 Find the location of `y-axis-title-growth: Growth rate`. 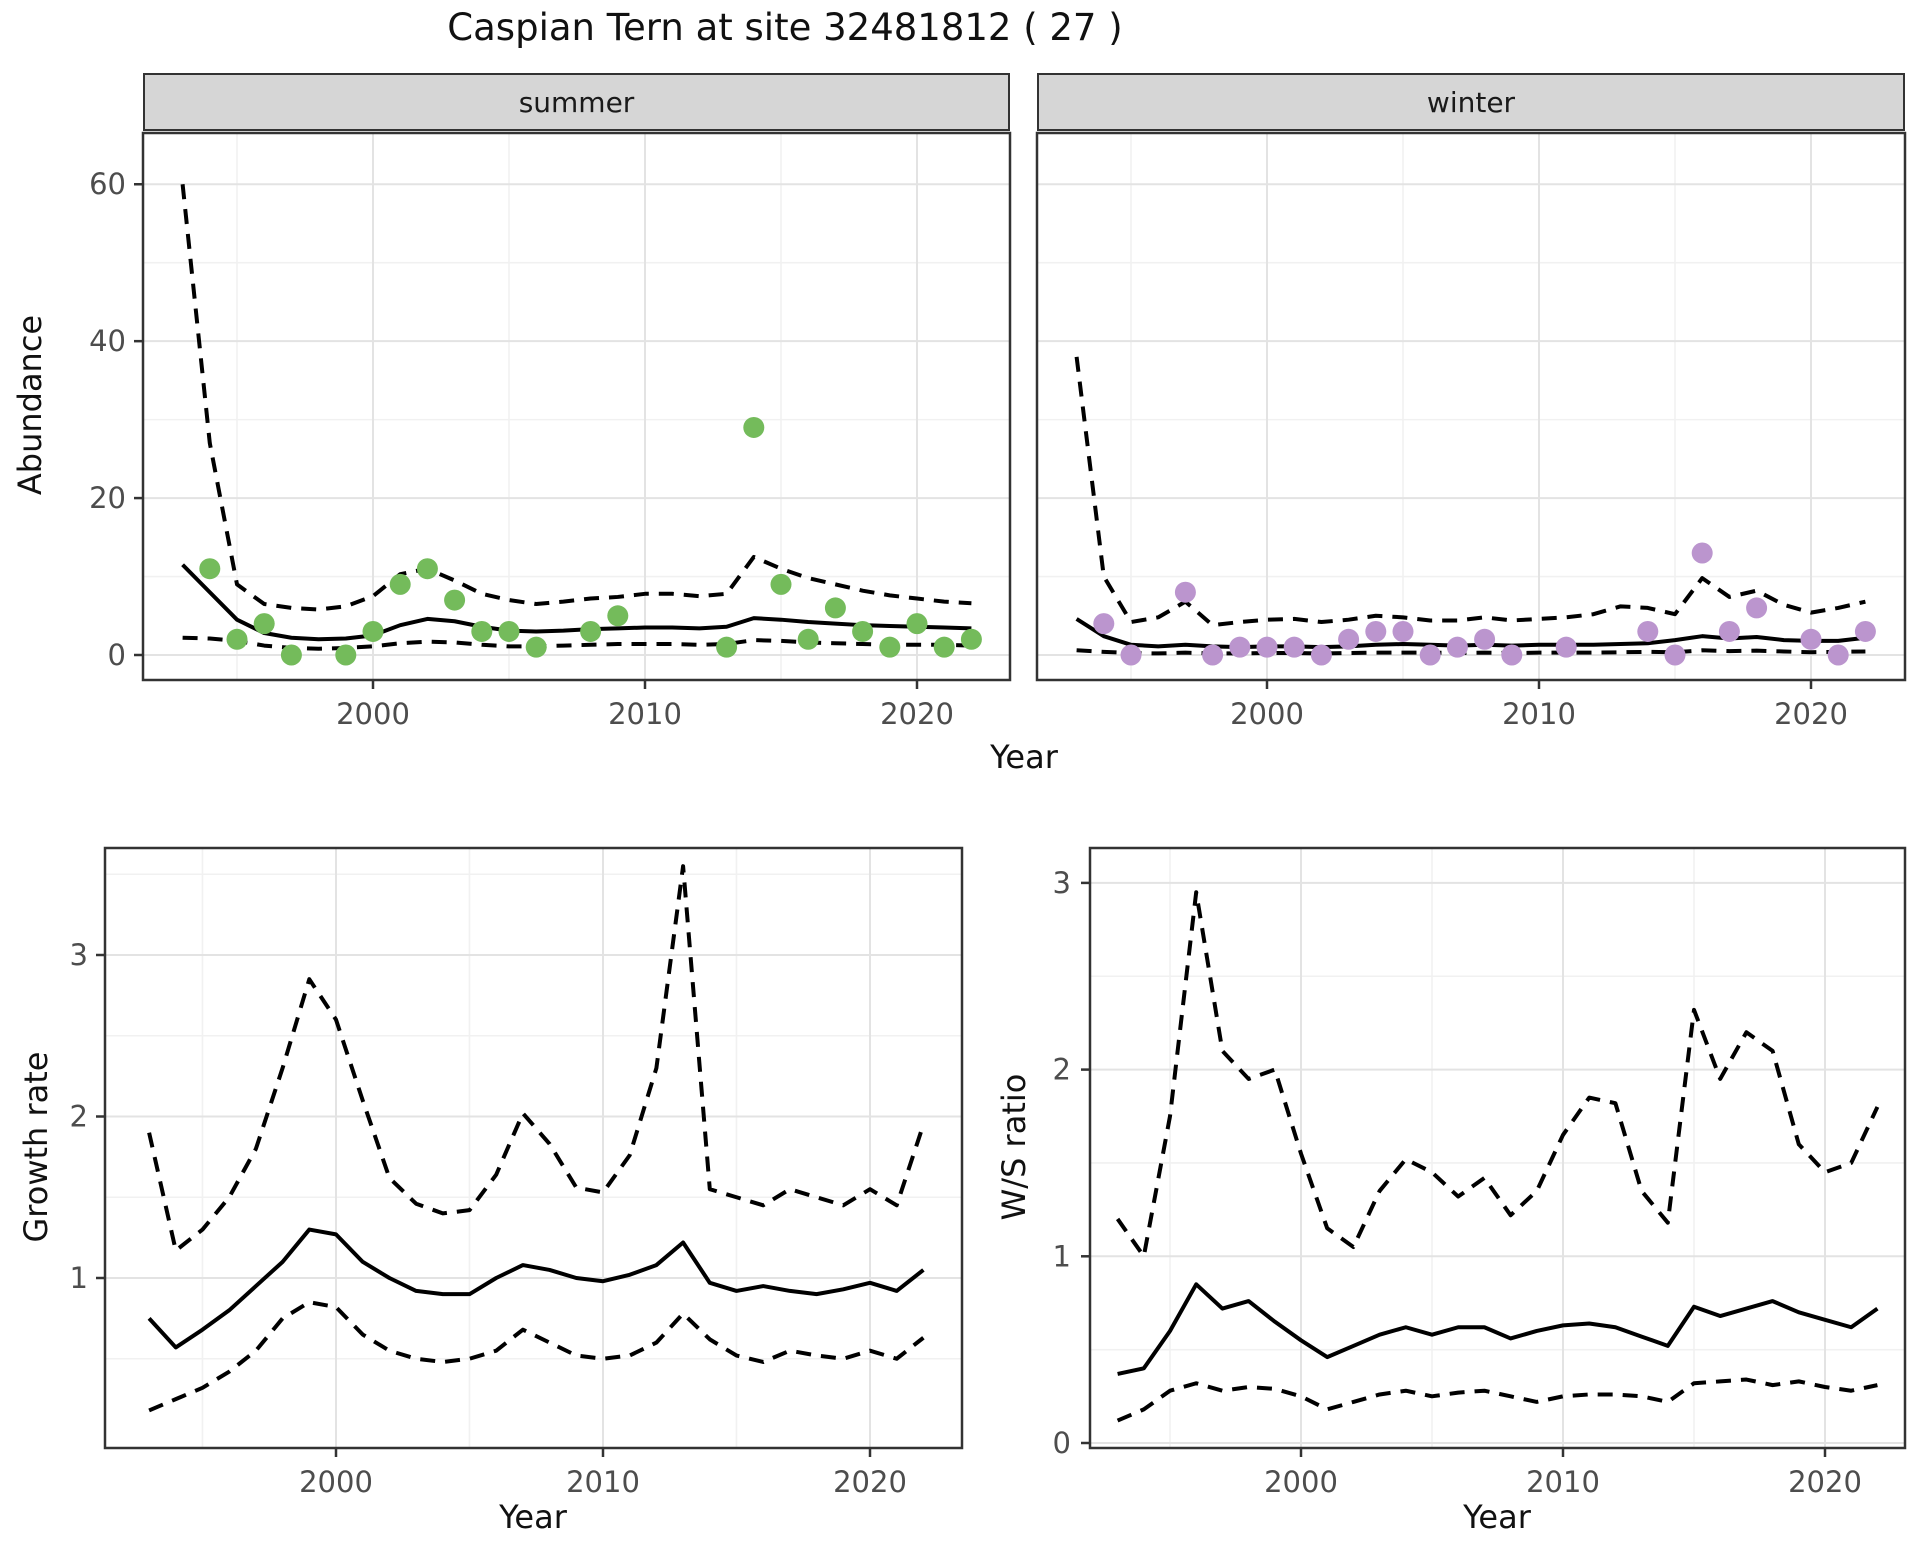

y-axis-title-growth: Growth rate is located at coordinates (36, 1147).